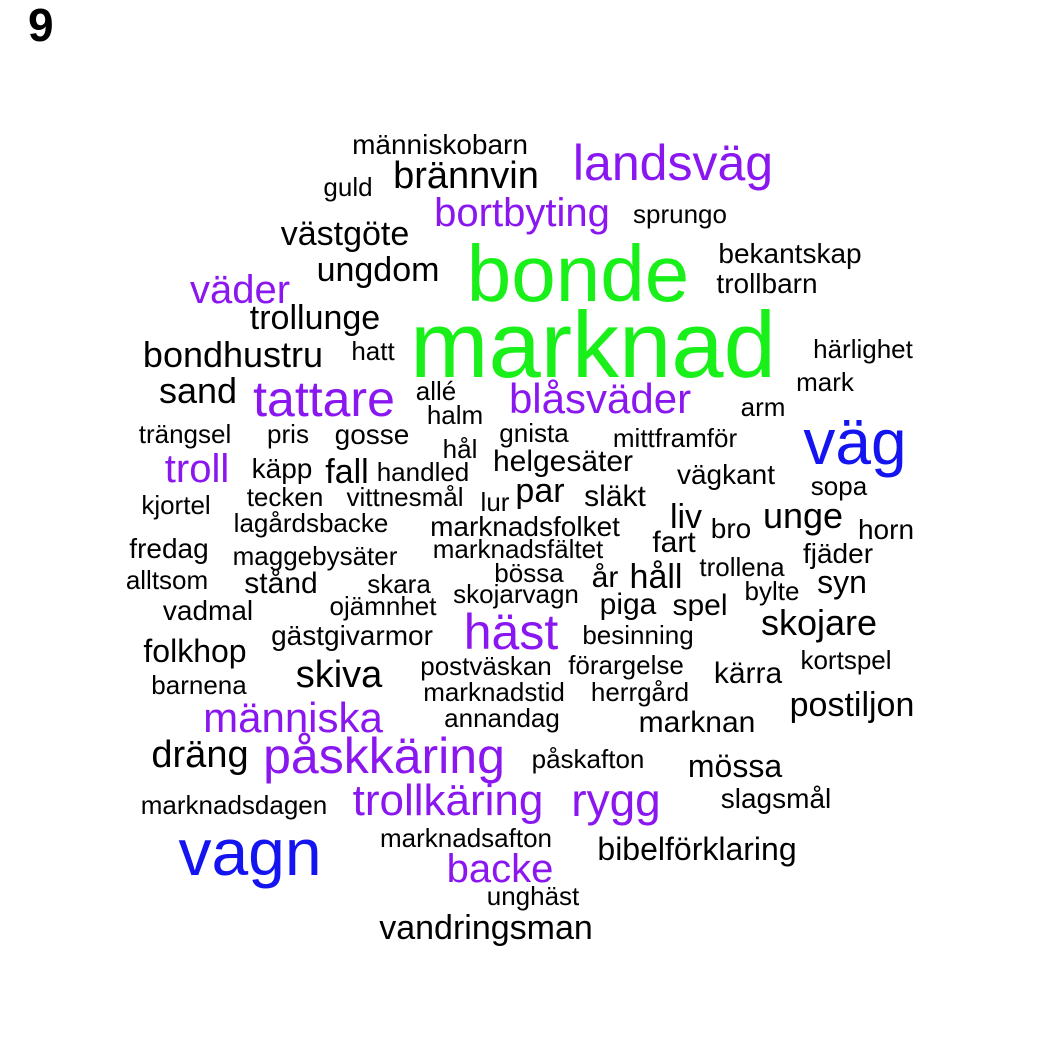 This screenshot has height=1050, width=1050. Describe the element at coordinates (588, 759) in the screenshot. I see `word-paskafton: påskafton` at that location.